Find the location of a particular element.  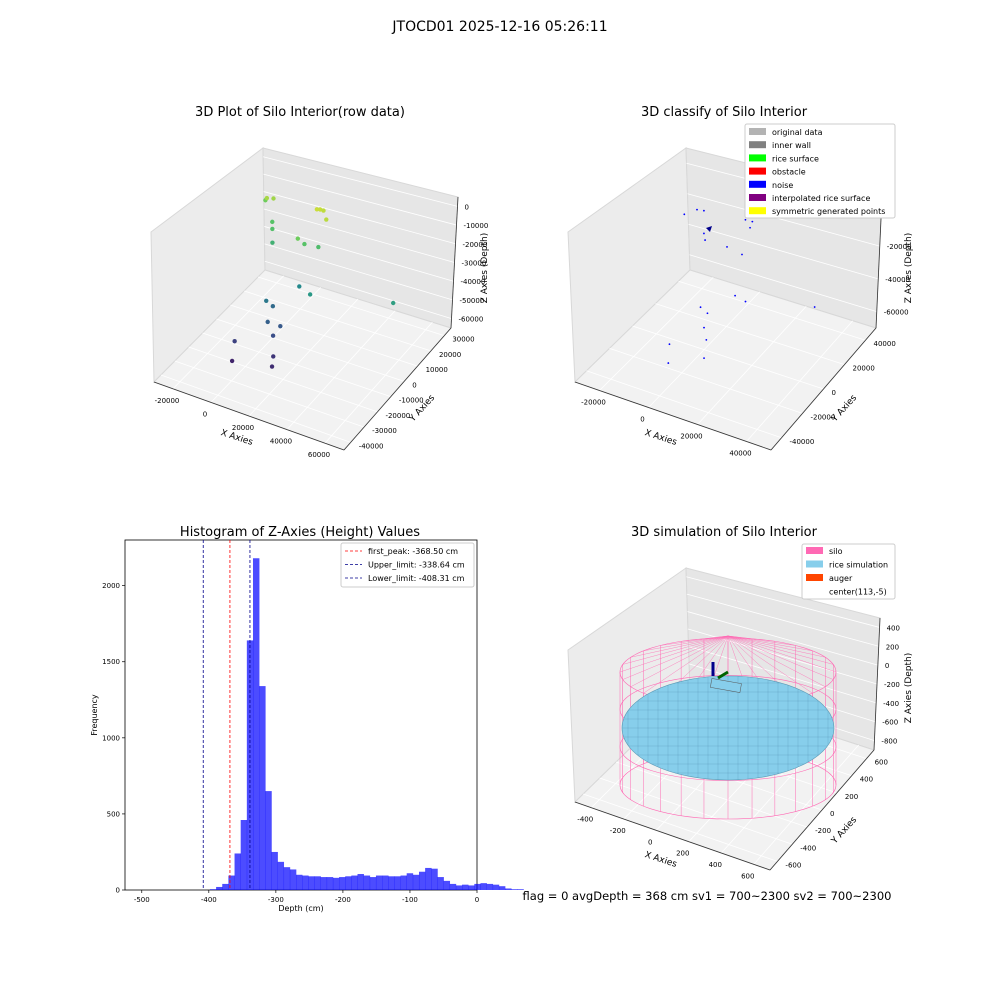

panel4-ztick-label: 400 is located at coordinates (893, 628).